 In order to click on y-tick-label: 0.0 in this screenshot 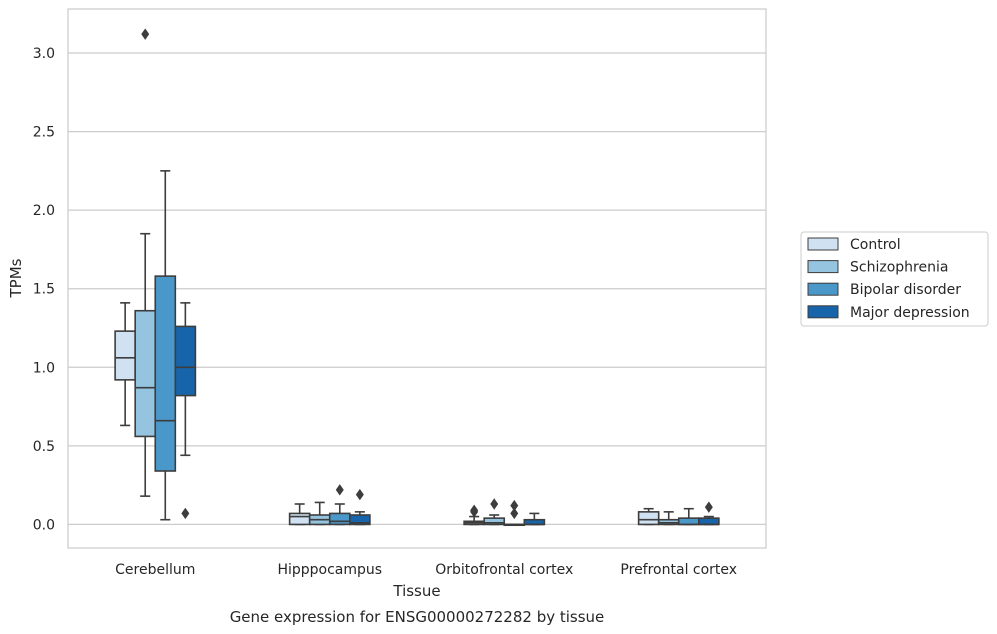, I will do `click(44, 525)`.